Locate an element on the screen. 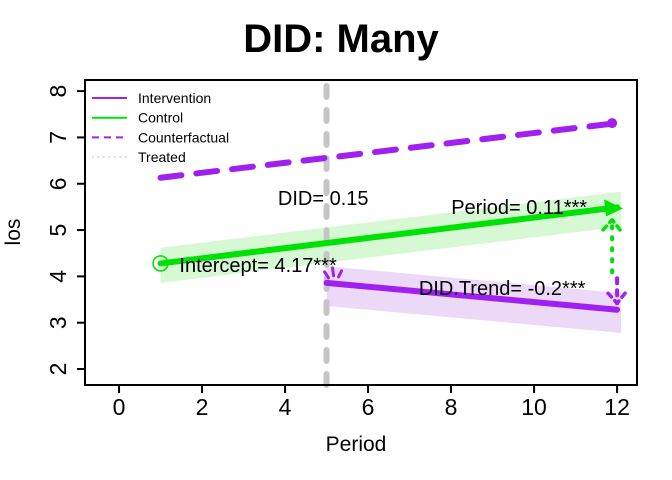 The image size is (672, 480). counterfactual-end-dot is located at coordinates (612, 123).